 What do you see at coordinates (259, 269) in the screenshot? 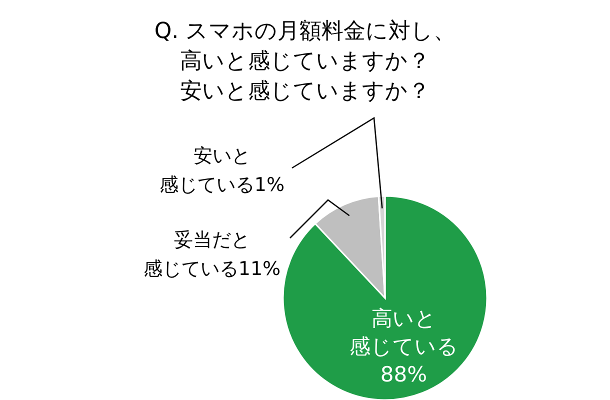
I see `data-label: 11%` at bounding box center [259, 269].